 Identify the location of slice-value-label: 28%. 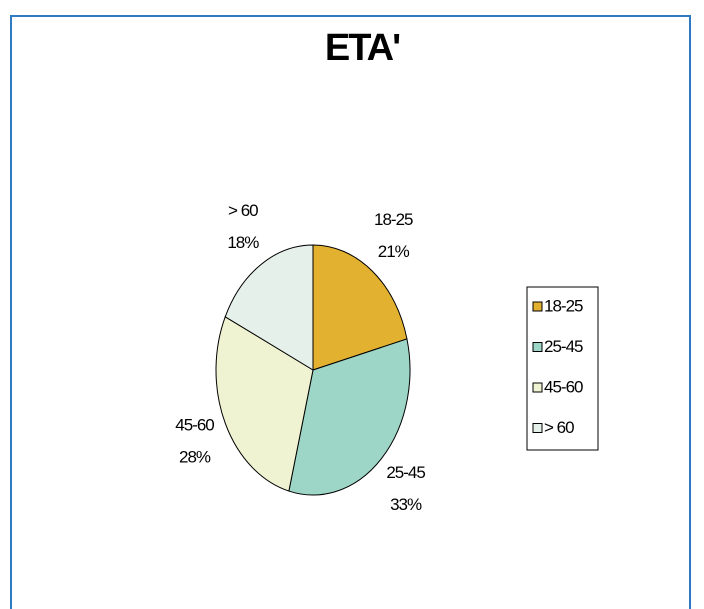
(195, 456).